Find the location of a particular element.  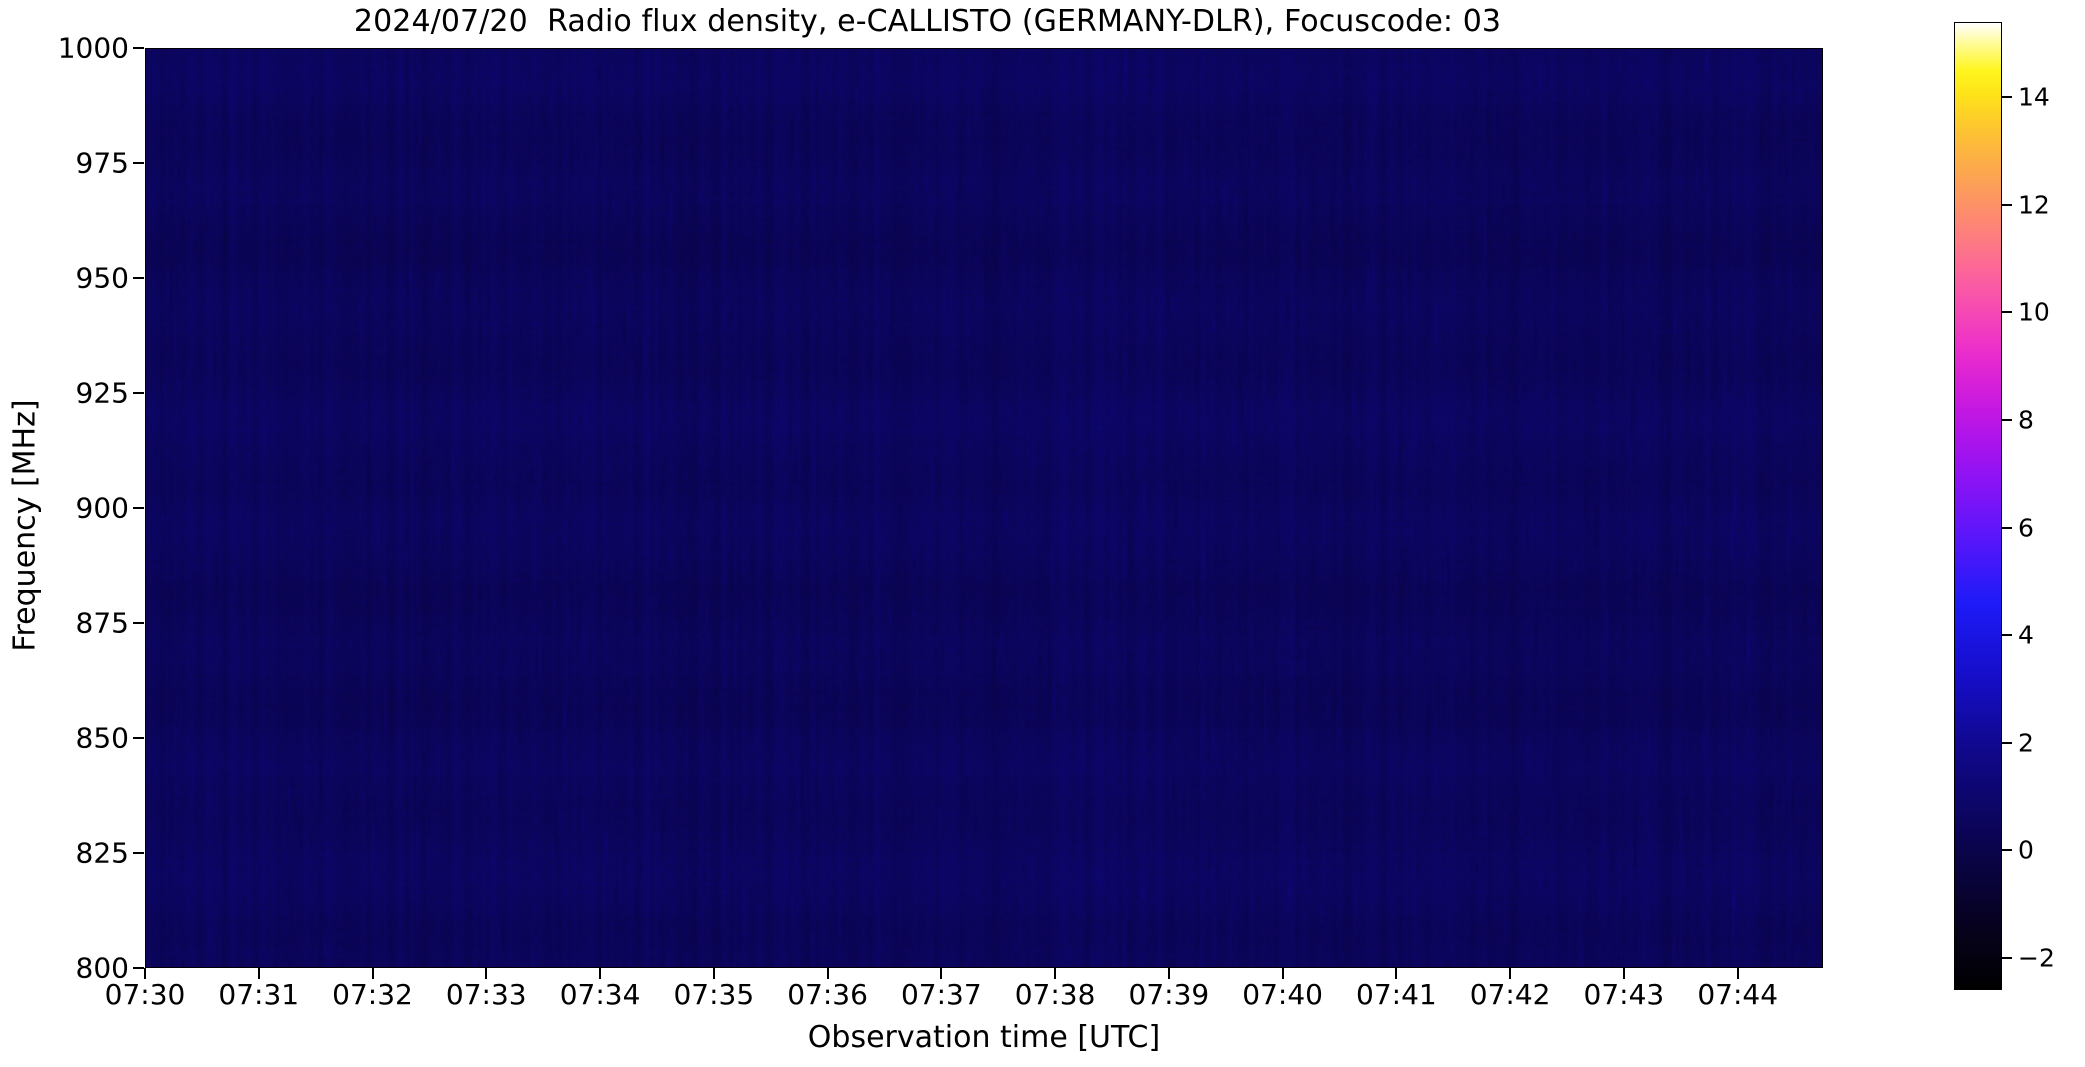

y-axis-label: Frequency [MHz] is located at coordinates (25, 525).